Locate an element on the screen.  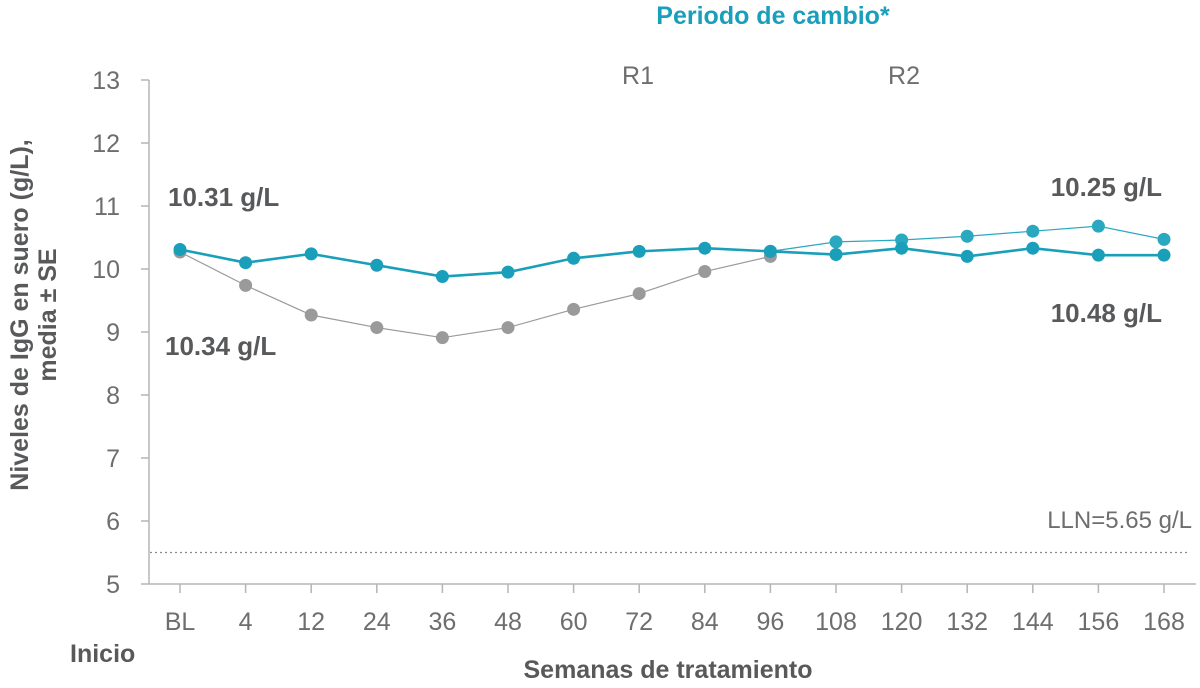
y-axis-title-line-1: Niveles de IgG en suero (g/L), is located at coordinates (20, 314).